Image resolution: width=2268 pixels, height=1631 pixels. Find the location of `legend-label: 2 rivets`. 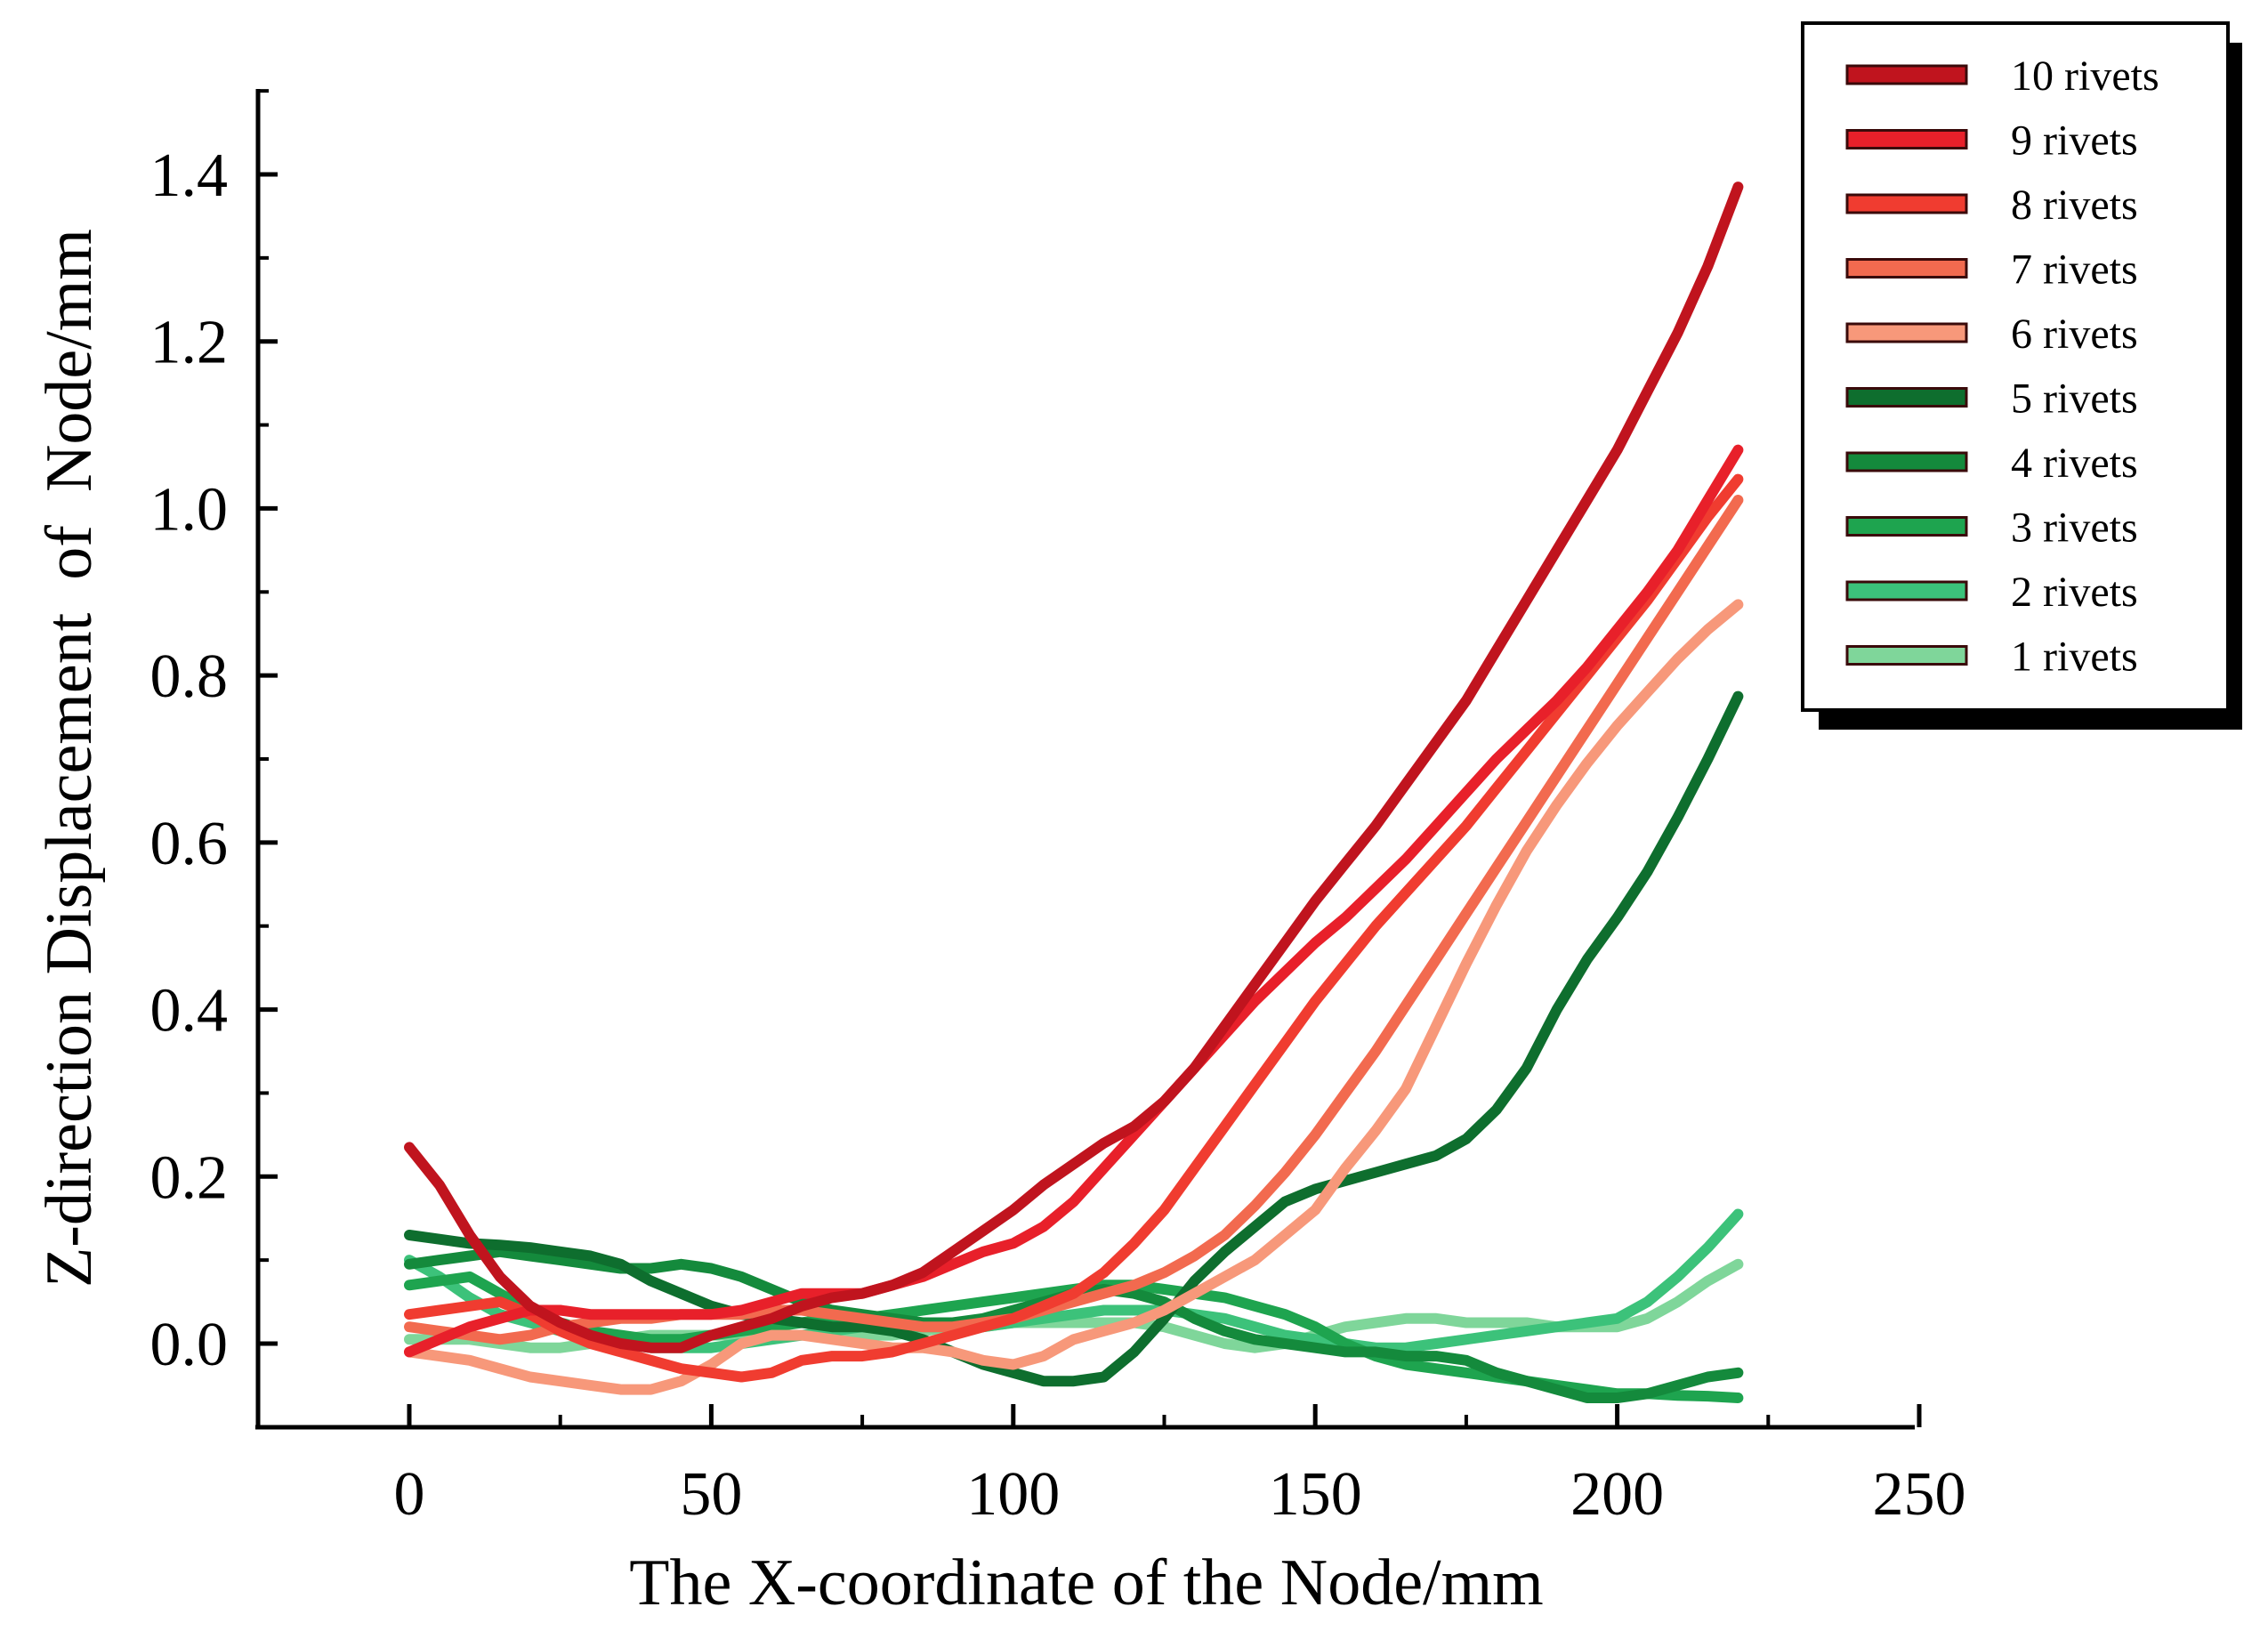

legend-label: 2 rivets is located at coordinates (2074, 593).